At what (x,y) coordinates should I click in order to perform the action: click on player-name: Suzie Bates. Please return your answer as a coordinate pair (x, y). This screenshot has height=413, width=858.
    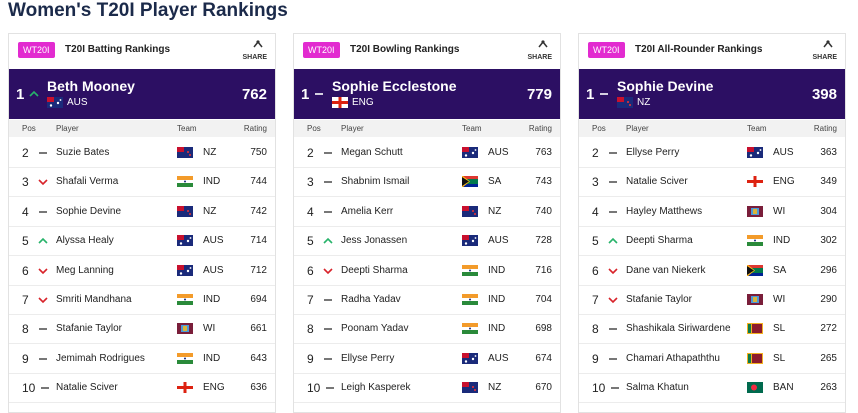
    Looking at the image, I should click on (83, 152).